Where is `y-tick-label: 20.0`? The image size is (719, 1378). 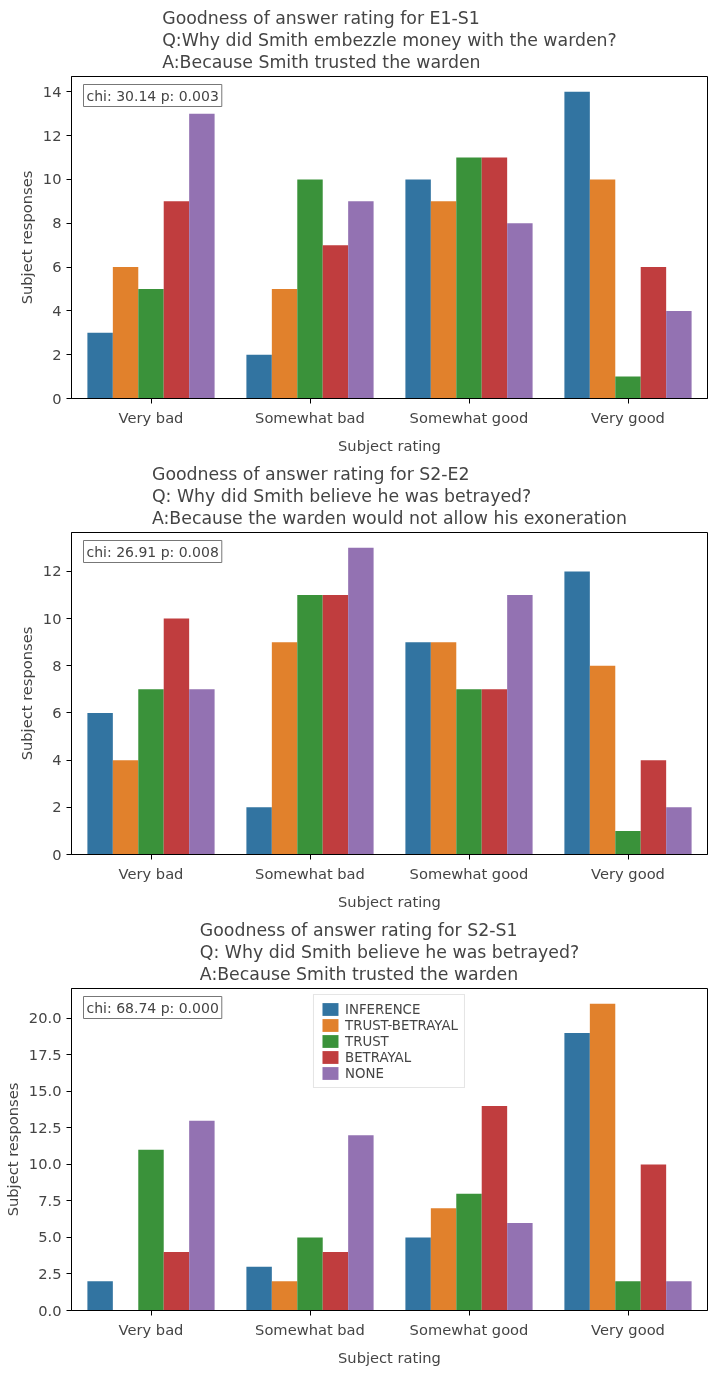 y-tick-label: 20.0 is located at coordinates (45, 1018).